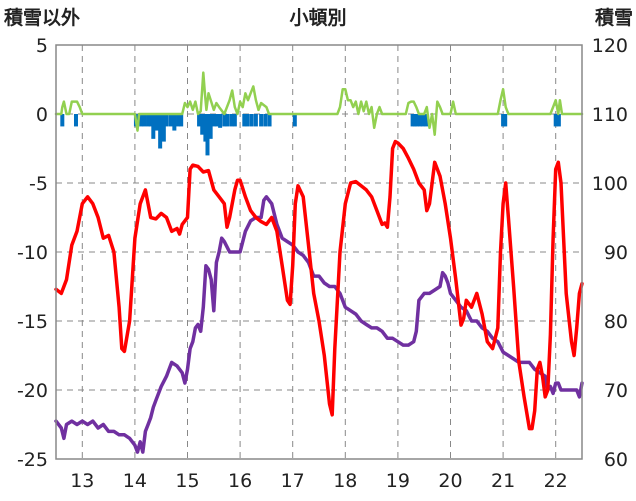  Describe the element at coordinates (38, 184) in the screenshot. I see `left-tick-label: -5` at that location.